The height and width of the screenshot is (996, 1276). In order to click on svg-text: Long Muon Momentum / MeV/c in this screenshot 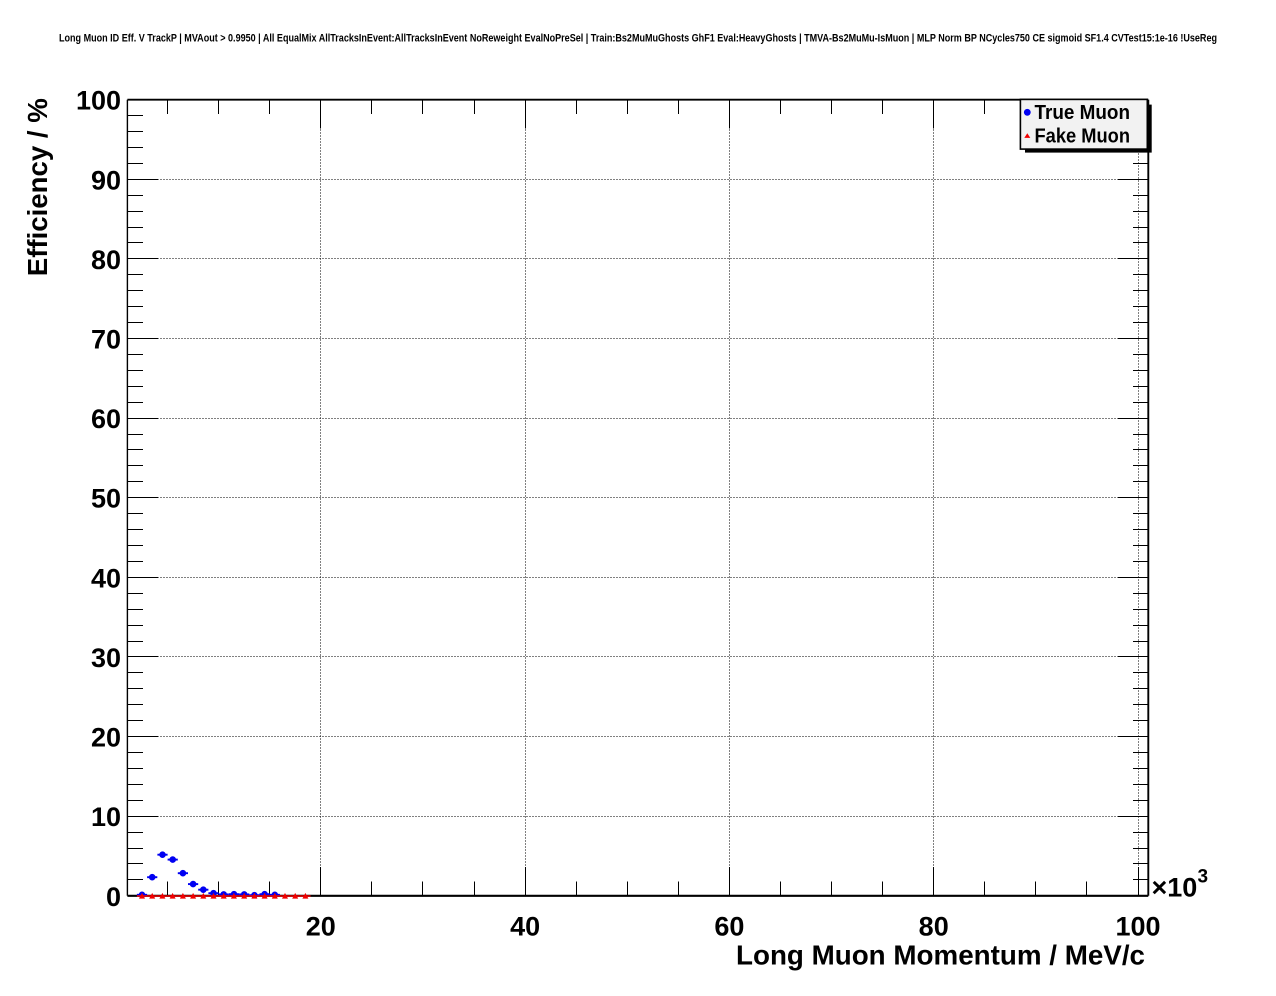, I will do `click(940, 955)`.